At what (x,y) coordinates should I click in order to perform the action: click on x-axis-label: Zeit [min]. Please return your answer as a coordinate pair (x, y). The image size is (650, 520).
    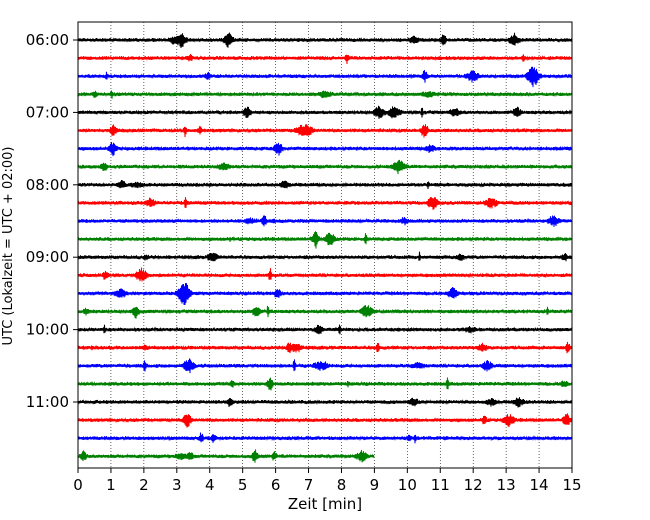
    Looking at the image, I should click on (325, 504).